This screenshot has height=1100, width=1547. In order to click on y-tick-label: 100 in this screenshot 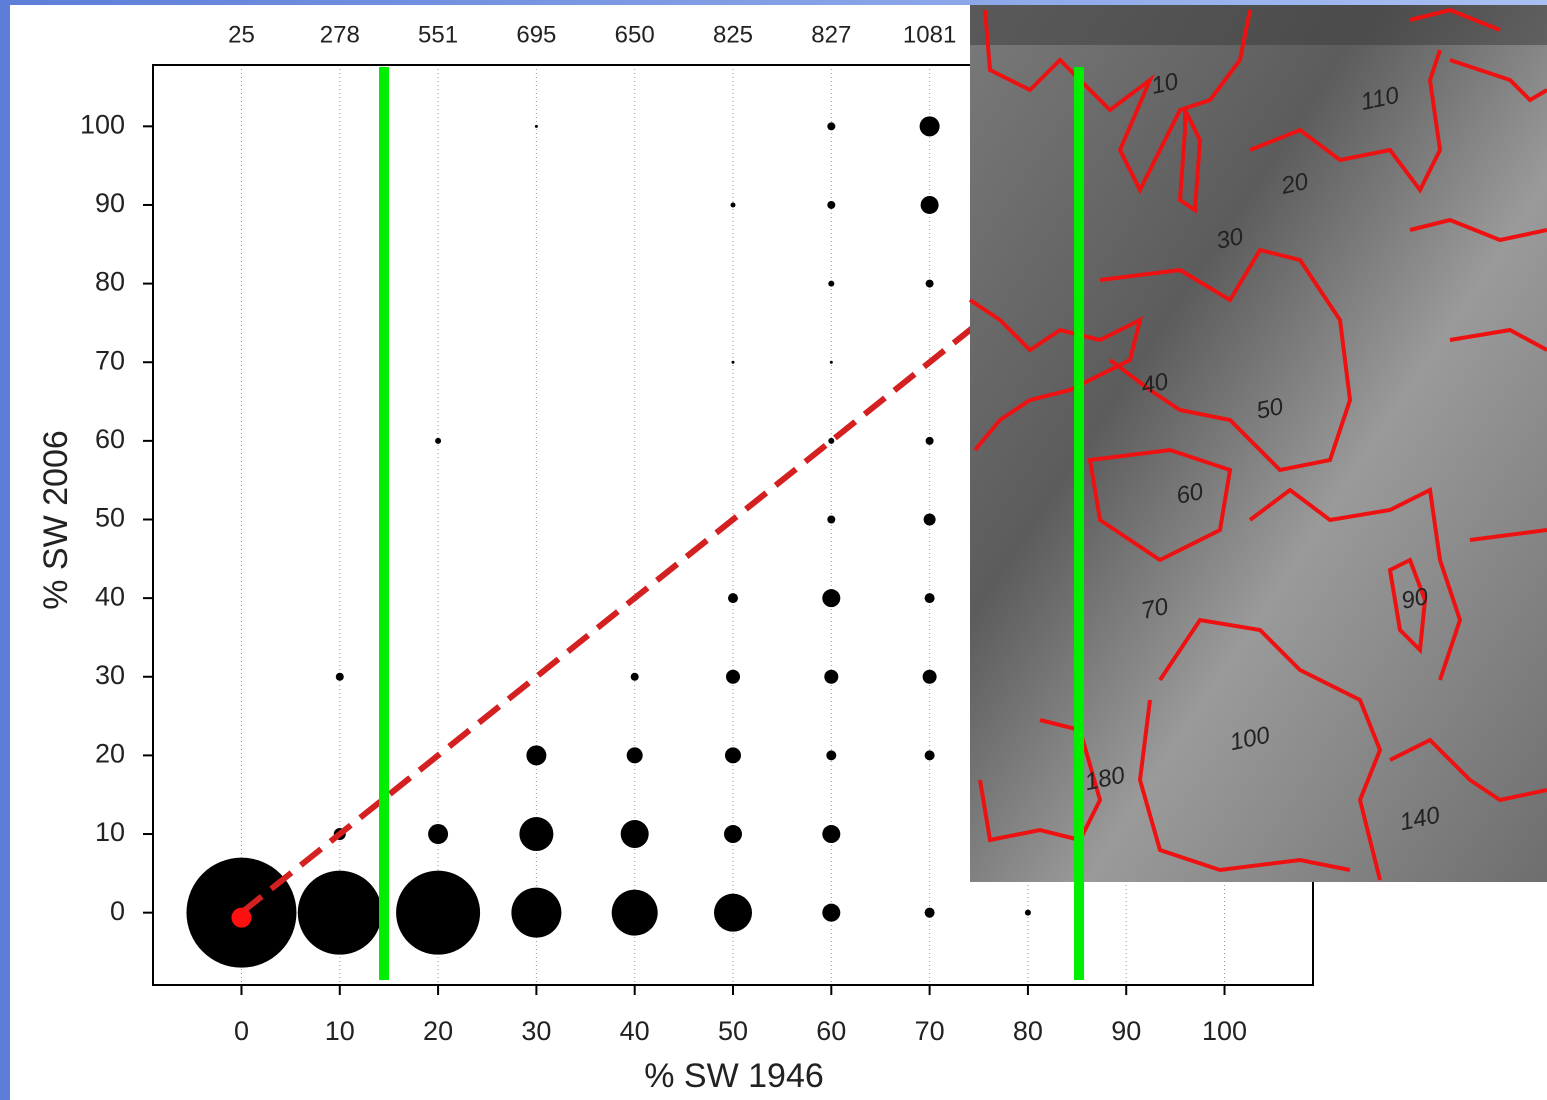, I will do `click(102, 124)`.